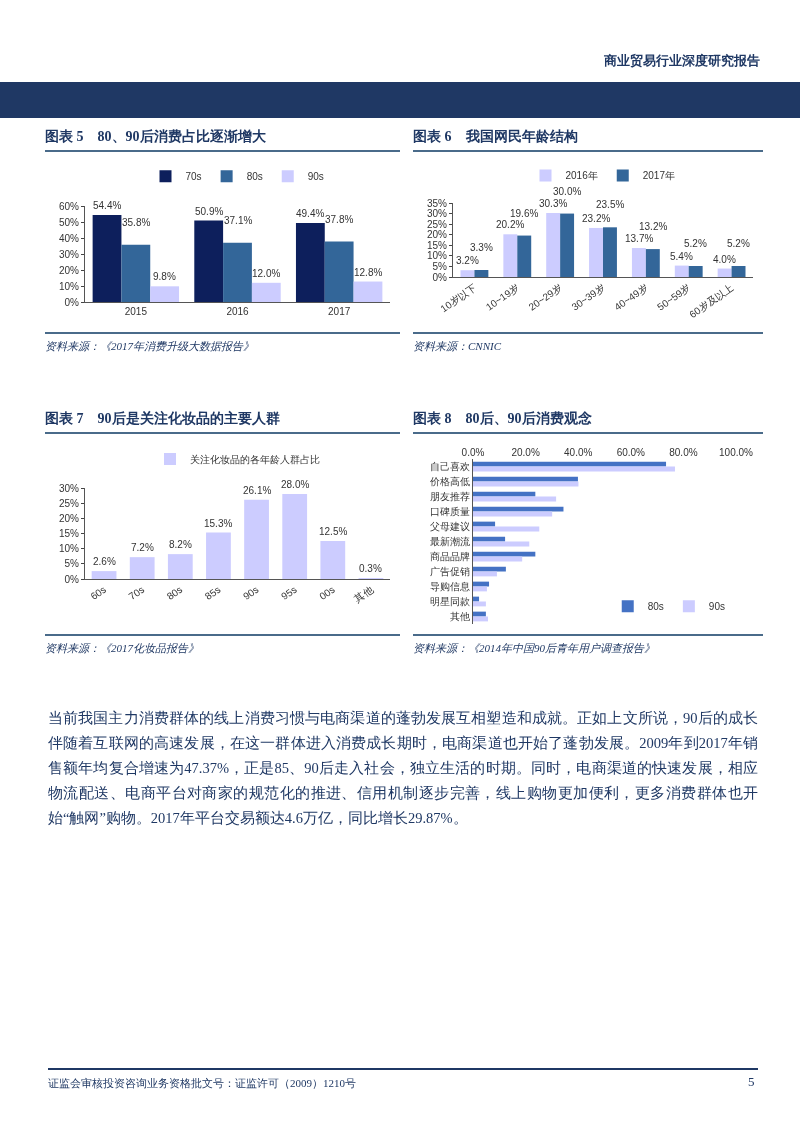 Image resolution: width=800 pixels, height=1132 pixels. What do you see at coordinates (449, 481) in the screenshot?
I see `y-tick-label: 价格高低` at bounding box center [449, 481].